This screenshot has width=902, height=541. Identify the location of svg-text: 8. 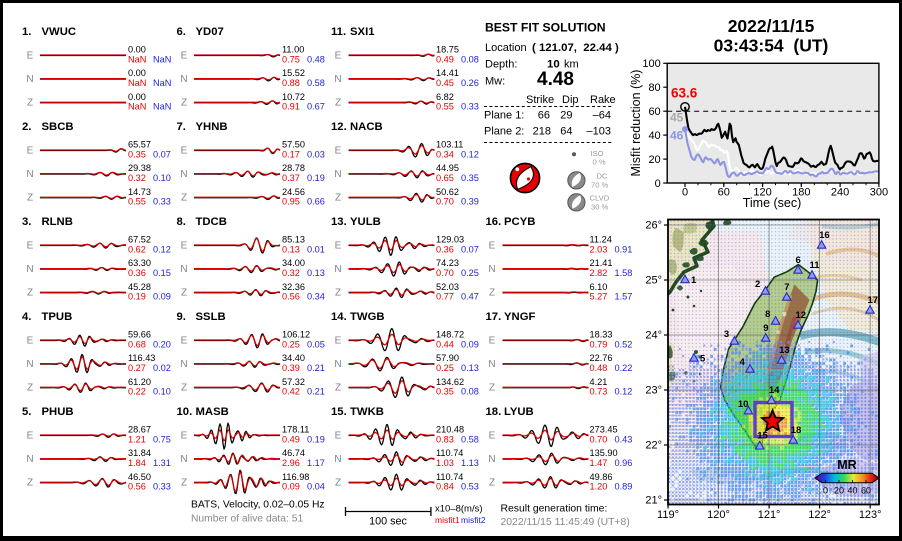
(767, 314).